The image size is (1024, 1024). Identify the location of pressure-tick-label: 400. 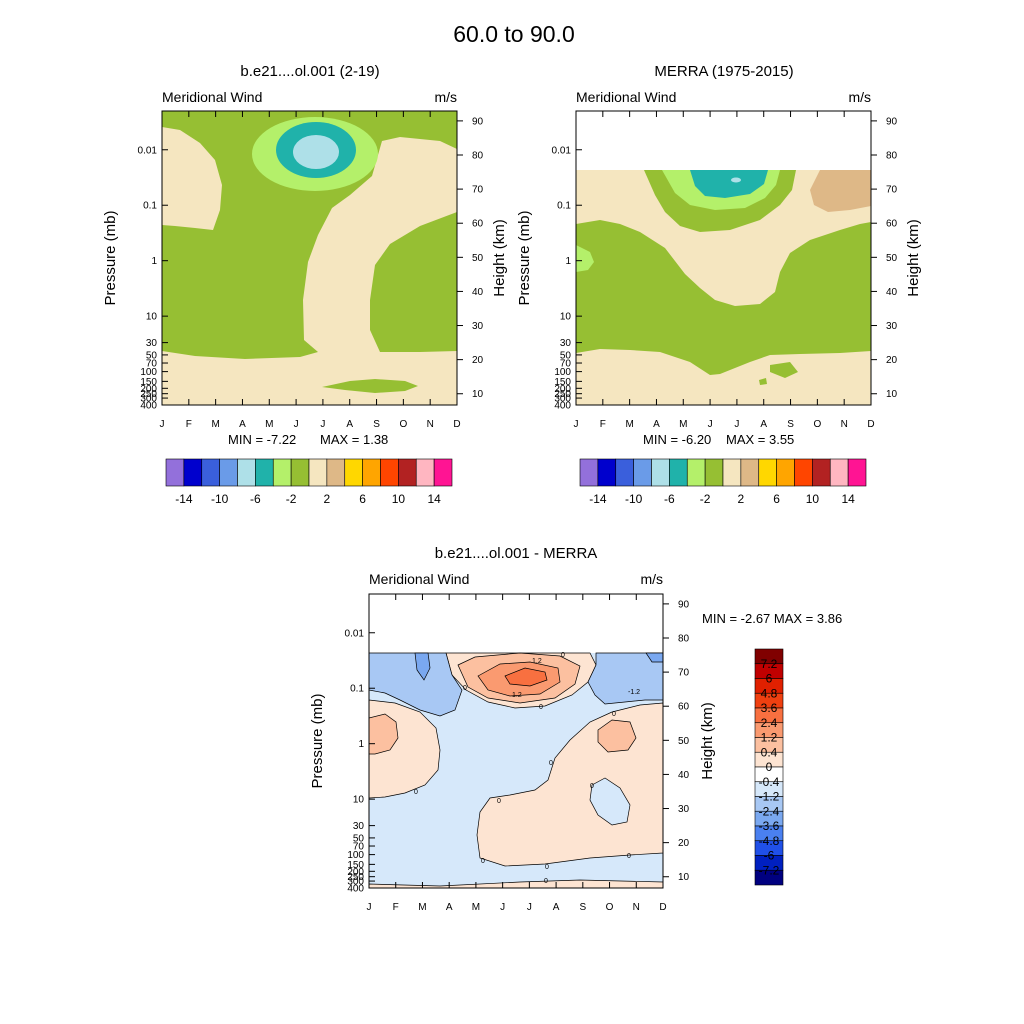
(562, 406).